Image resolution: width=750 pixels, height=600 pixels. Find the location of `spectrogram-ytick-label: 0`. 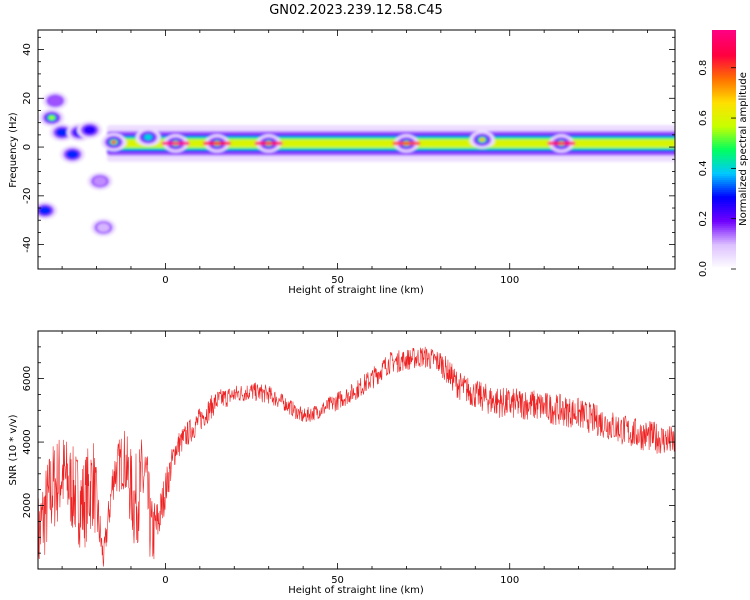

spectrogram-ytick-label: 0 is located at coordinates (27, 147).